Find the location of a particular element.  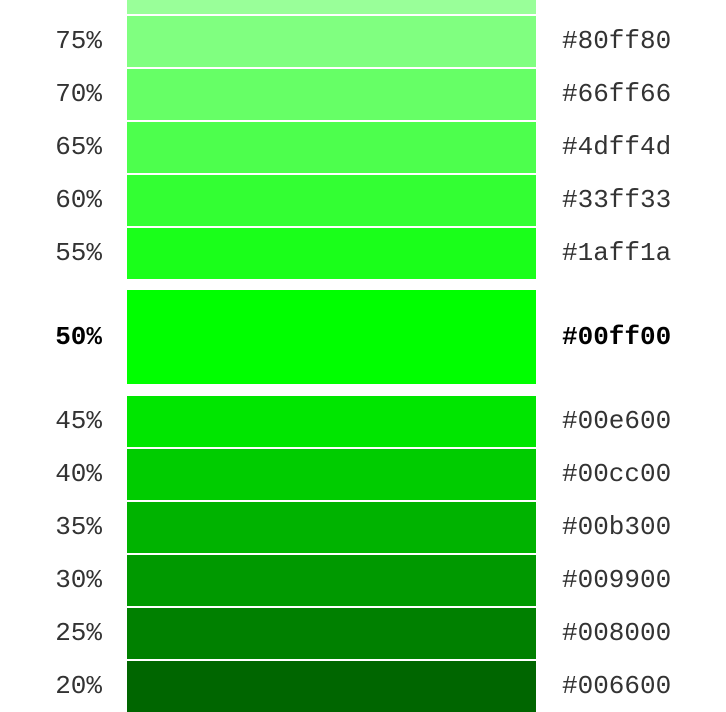

swatch-row-20: 20% #006600 is located at coordinates (363, 686).